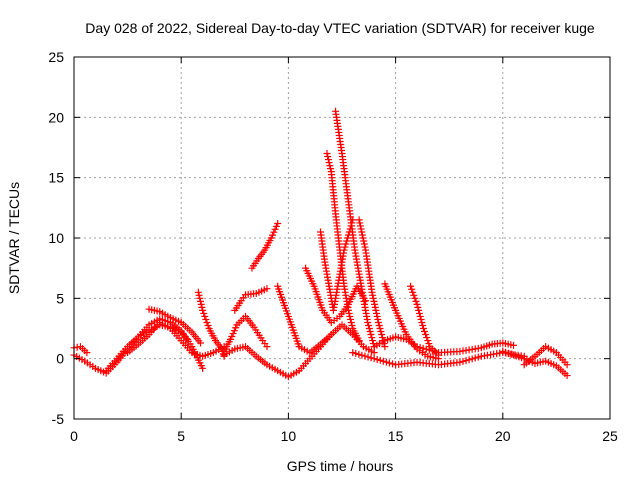  I want to click on y-tick-label: 5, so click(60, 298).